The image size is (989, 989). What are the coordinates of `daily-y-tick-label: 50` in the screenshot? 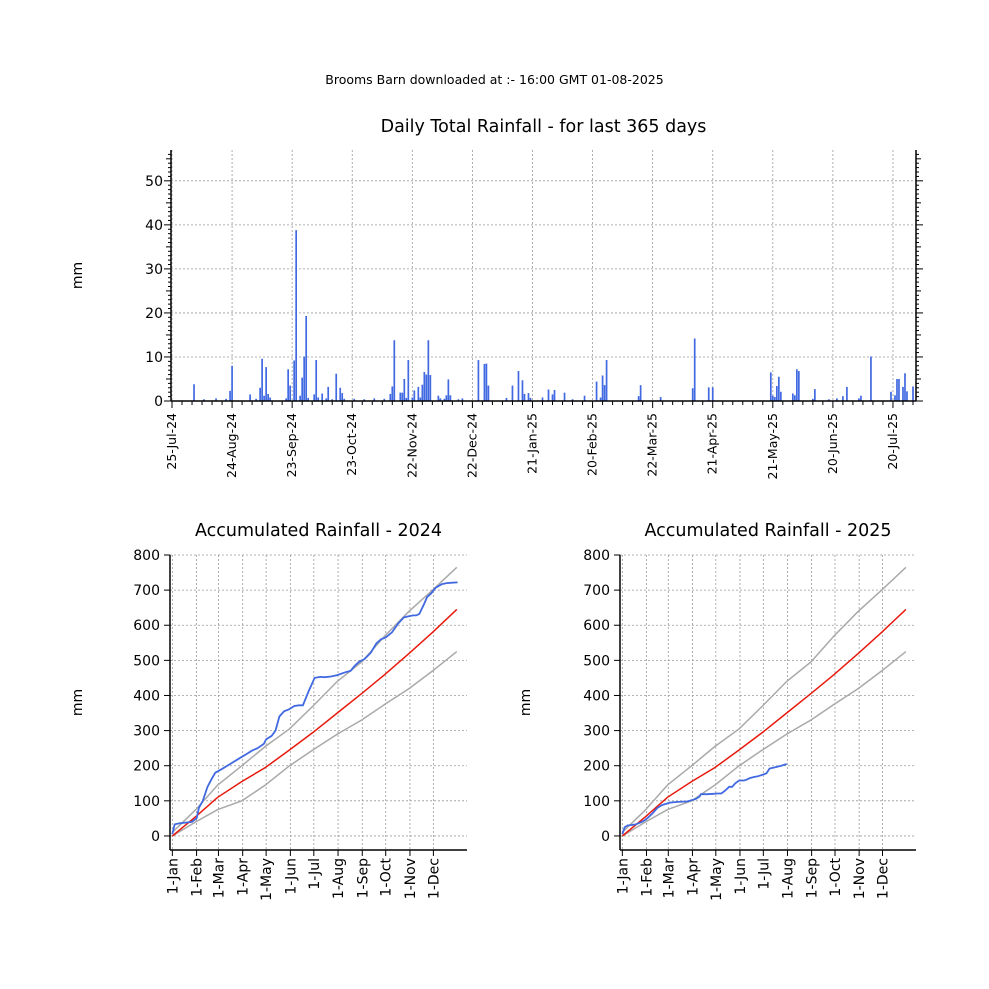 It's located at (154, 182).